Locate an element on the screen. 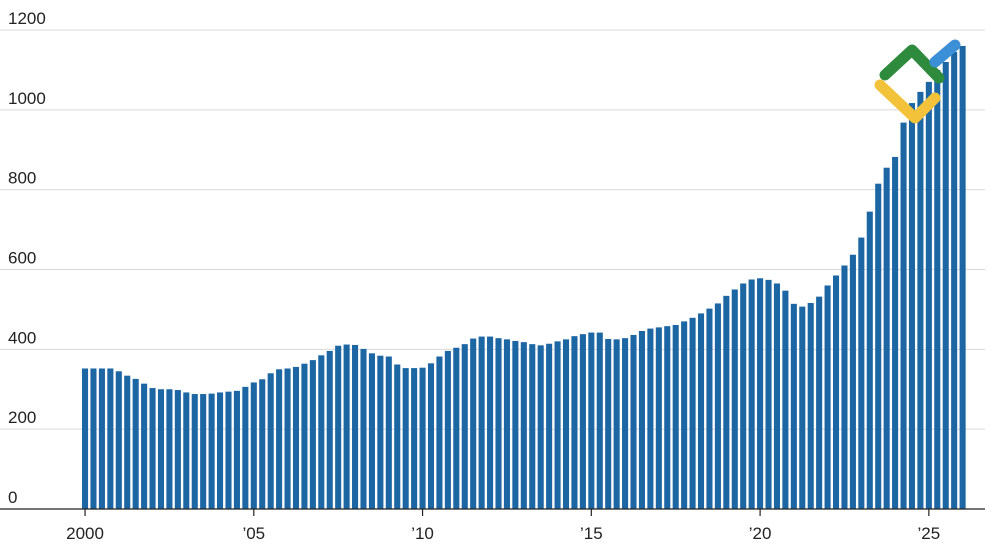 The width and height of the screenshot is (1000, 545). x-tick-label: ’25 is located at coordinates (929, 533).